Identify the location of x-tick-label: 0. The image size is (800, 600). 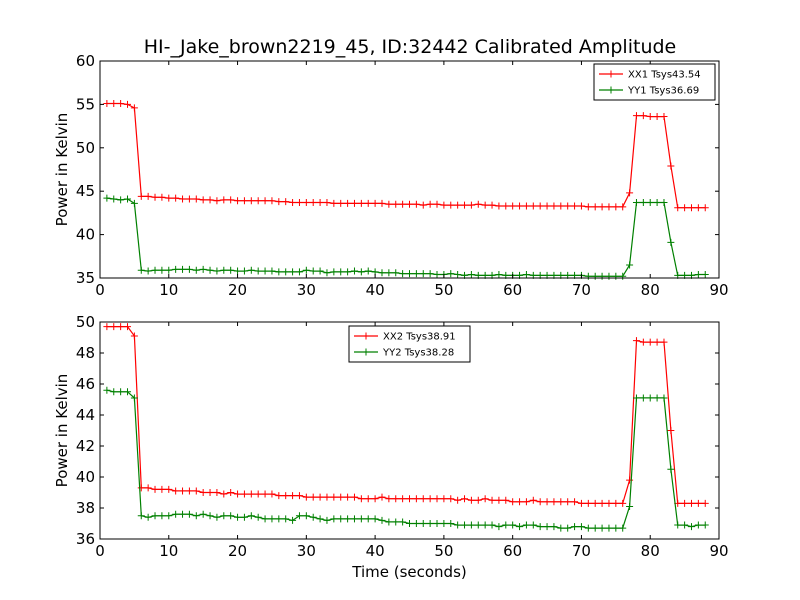
(100, 290).